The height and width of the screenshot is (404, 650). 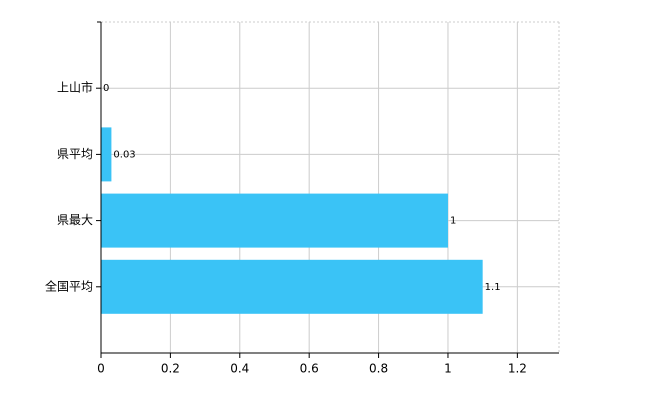 What do you see at coordinates (106, 88) in the screenshot?
I see `value-label: 0` at bounding box center [106, 88].